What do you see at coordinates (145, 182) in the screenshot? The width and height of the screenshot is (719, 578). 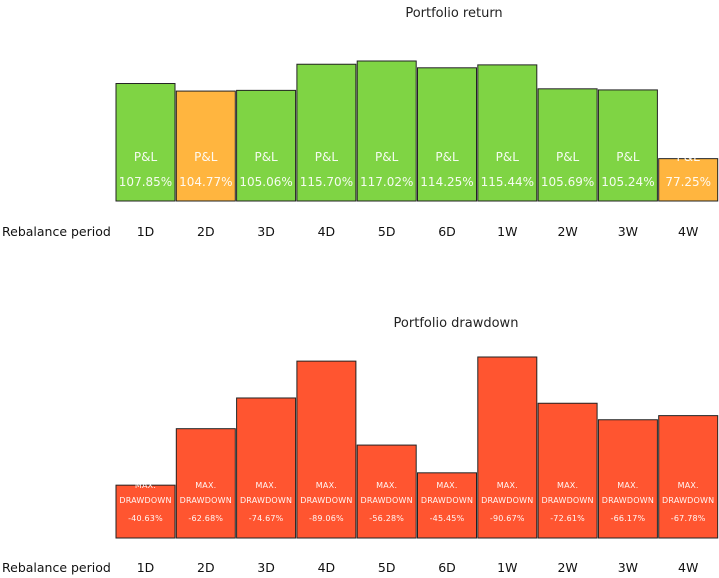 I see `return-value-label-1D: 107.85%` at bounding box center [145, 182].